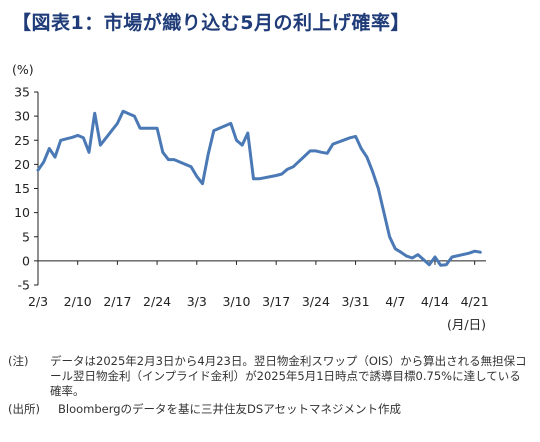 The image size is (540, 442). What do you see at coordinates (23, 69) in the screenshot?
I see `y-axis-unit: (%)` at bounding box center [23, 69].